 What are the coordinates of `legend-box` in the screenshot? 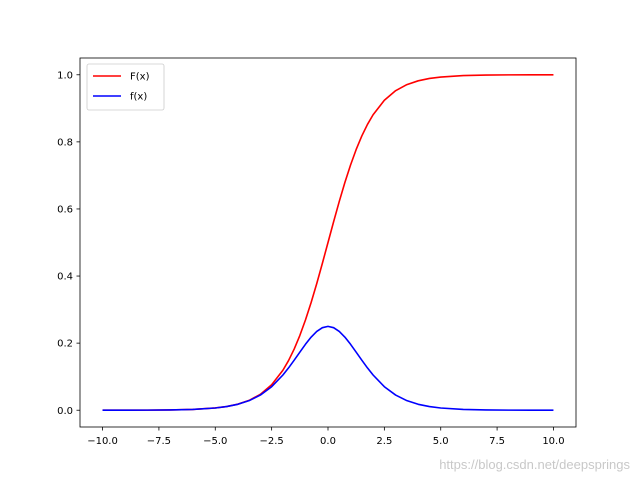 It's located at (125, 87).